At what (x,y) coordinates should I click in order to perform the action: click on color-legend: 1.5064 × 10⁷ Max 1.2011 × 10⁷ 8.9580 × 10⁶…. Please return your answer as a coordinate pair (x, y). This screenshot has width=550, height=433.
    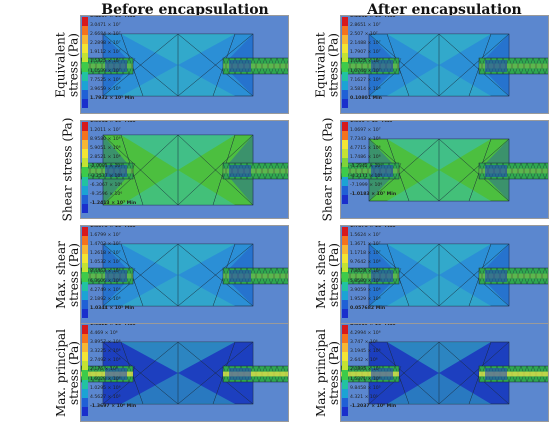
    Looking at the image, I should click on (114, 167).